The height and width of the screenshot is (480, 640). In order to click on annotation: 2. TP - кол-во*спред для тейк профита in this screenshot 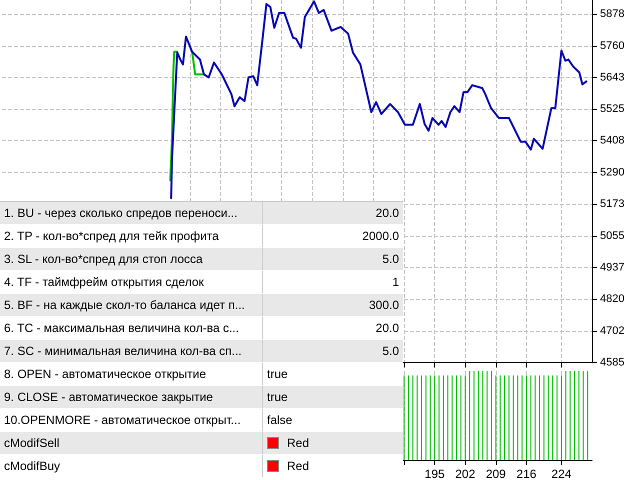, I will do `click(131, 236)`.